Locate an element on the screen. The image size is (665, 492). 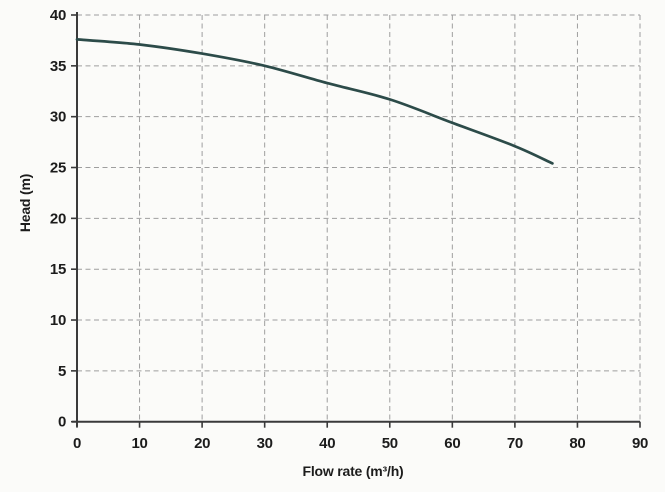
y-tick-label: 20 is located at coordinates (58, 218).